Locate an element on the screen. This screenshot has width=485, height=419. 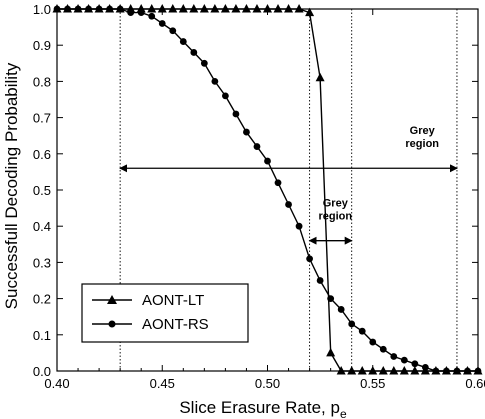
x-tick-label: 0.50 is located at coordinates (267, 383).